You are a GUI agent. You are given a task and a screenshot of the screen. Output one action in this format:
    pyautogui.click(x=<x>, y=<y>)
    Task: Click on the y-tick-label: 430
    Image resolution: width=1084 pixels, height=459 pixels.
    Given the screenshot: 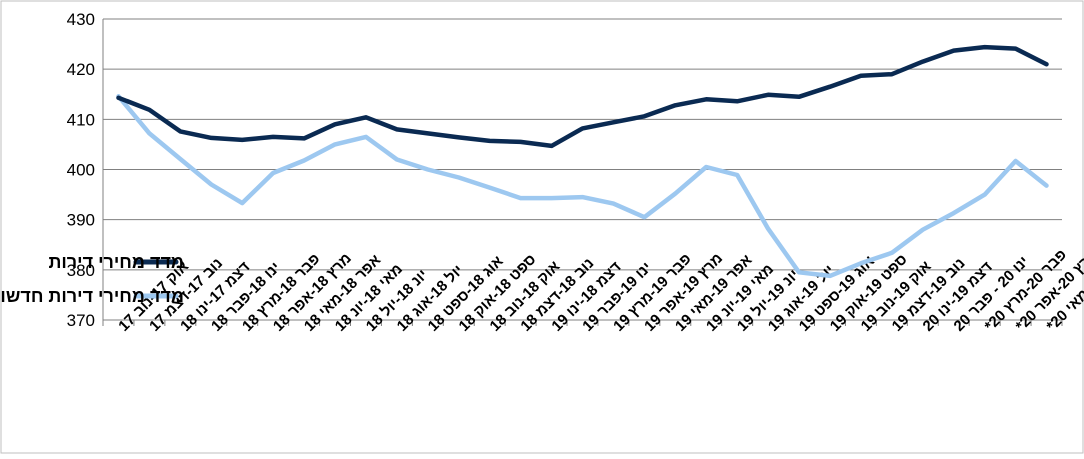 What is the action you would take?
    pyautogui.click(x=81, y=19)
    